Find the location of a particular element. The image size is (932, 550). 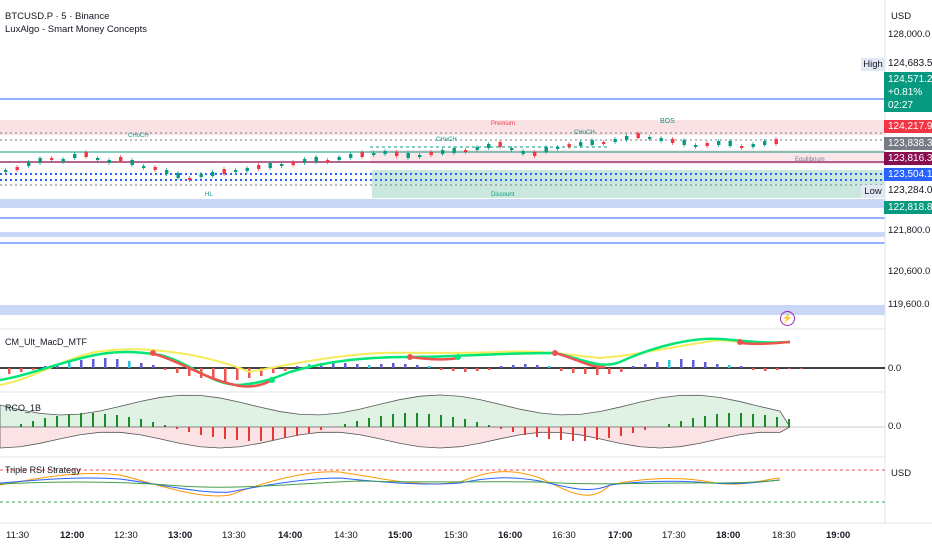

price-tick: 119,600.0 is located at coordinates (909, 304).